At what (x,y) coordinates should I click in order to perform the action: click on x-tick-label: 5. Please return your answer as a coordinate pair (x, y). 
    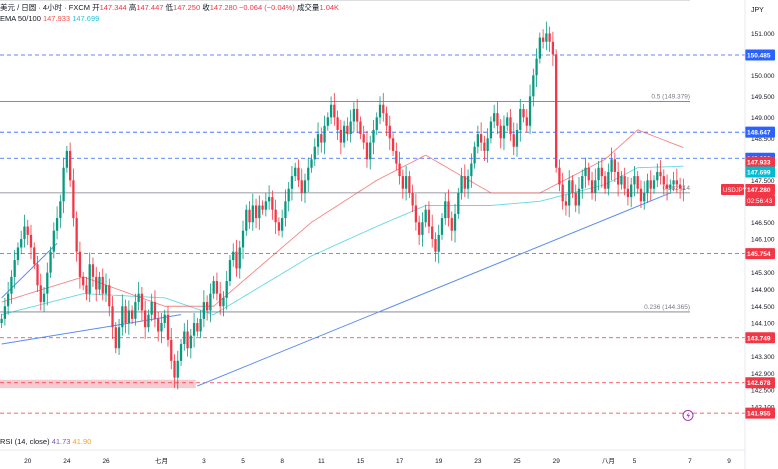
    Looking at the image, I should click on (243, 461).